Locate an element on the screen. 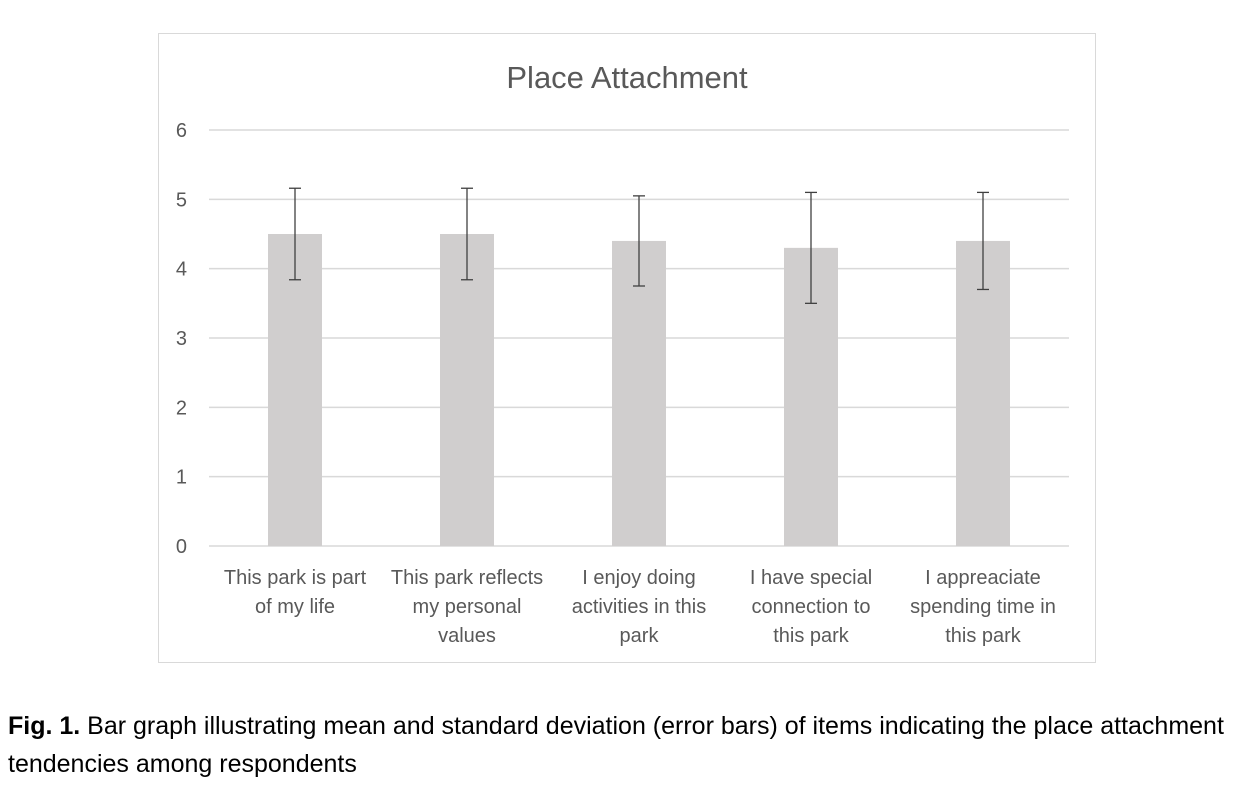 This screenshot has width=1244, height=796. y-tick-label: 1 is located at coordinates (181, 478).